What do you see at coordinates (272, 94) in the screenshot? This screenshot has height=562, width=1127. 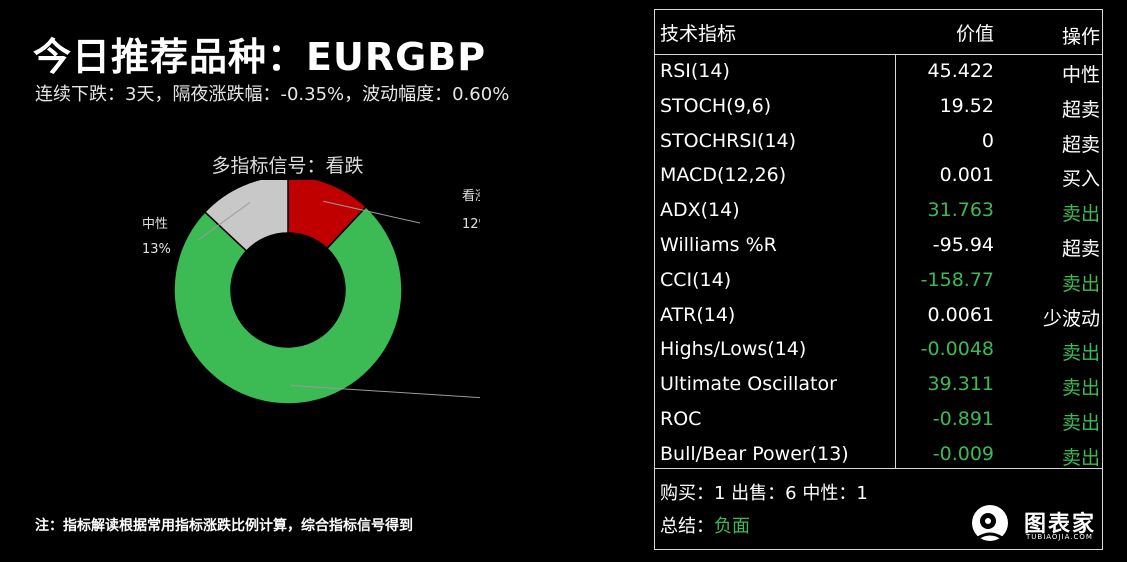 I see `page-subtitle: 连续下跌：3天，隔夜涨跌幅：-0.35%，波动幅度：0.60%` at bounding box center [272, 94].